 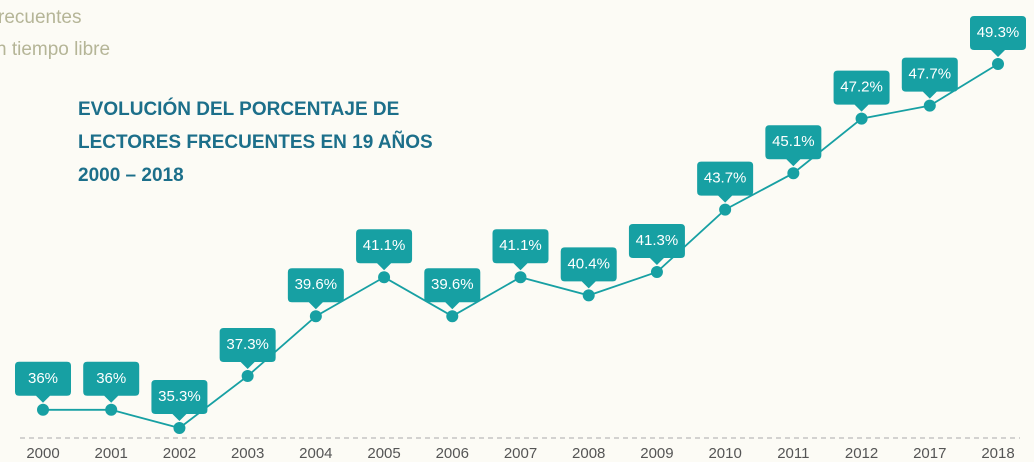 What do you see at coordinates (238, 109) in the screenshot?
I see `chart-title: EVOLUCIÓN DEL PORCENTAJE DE` at bounding box center [238, 109].